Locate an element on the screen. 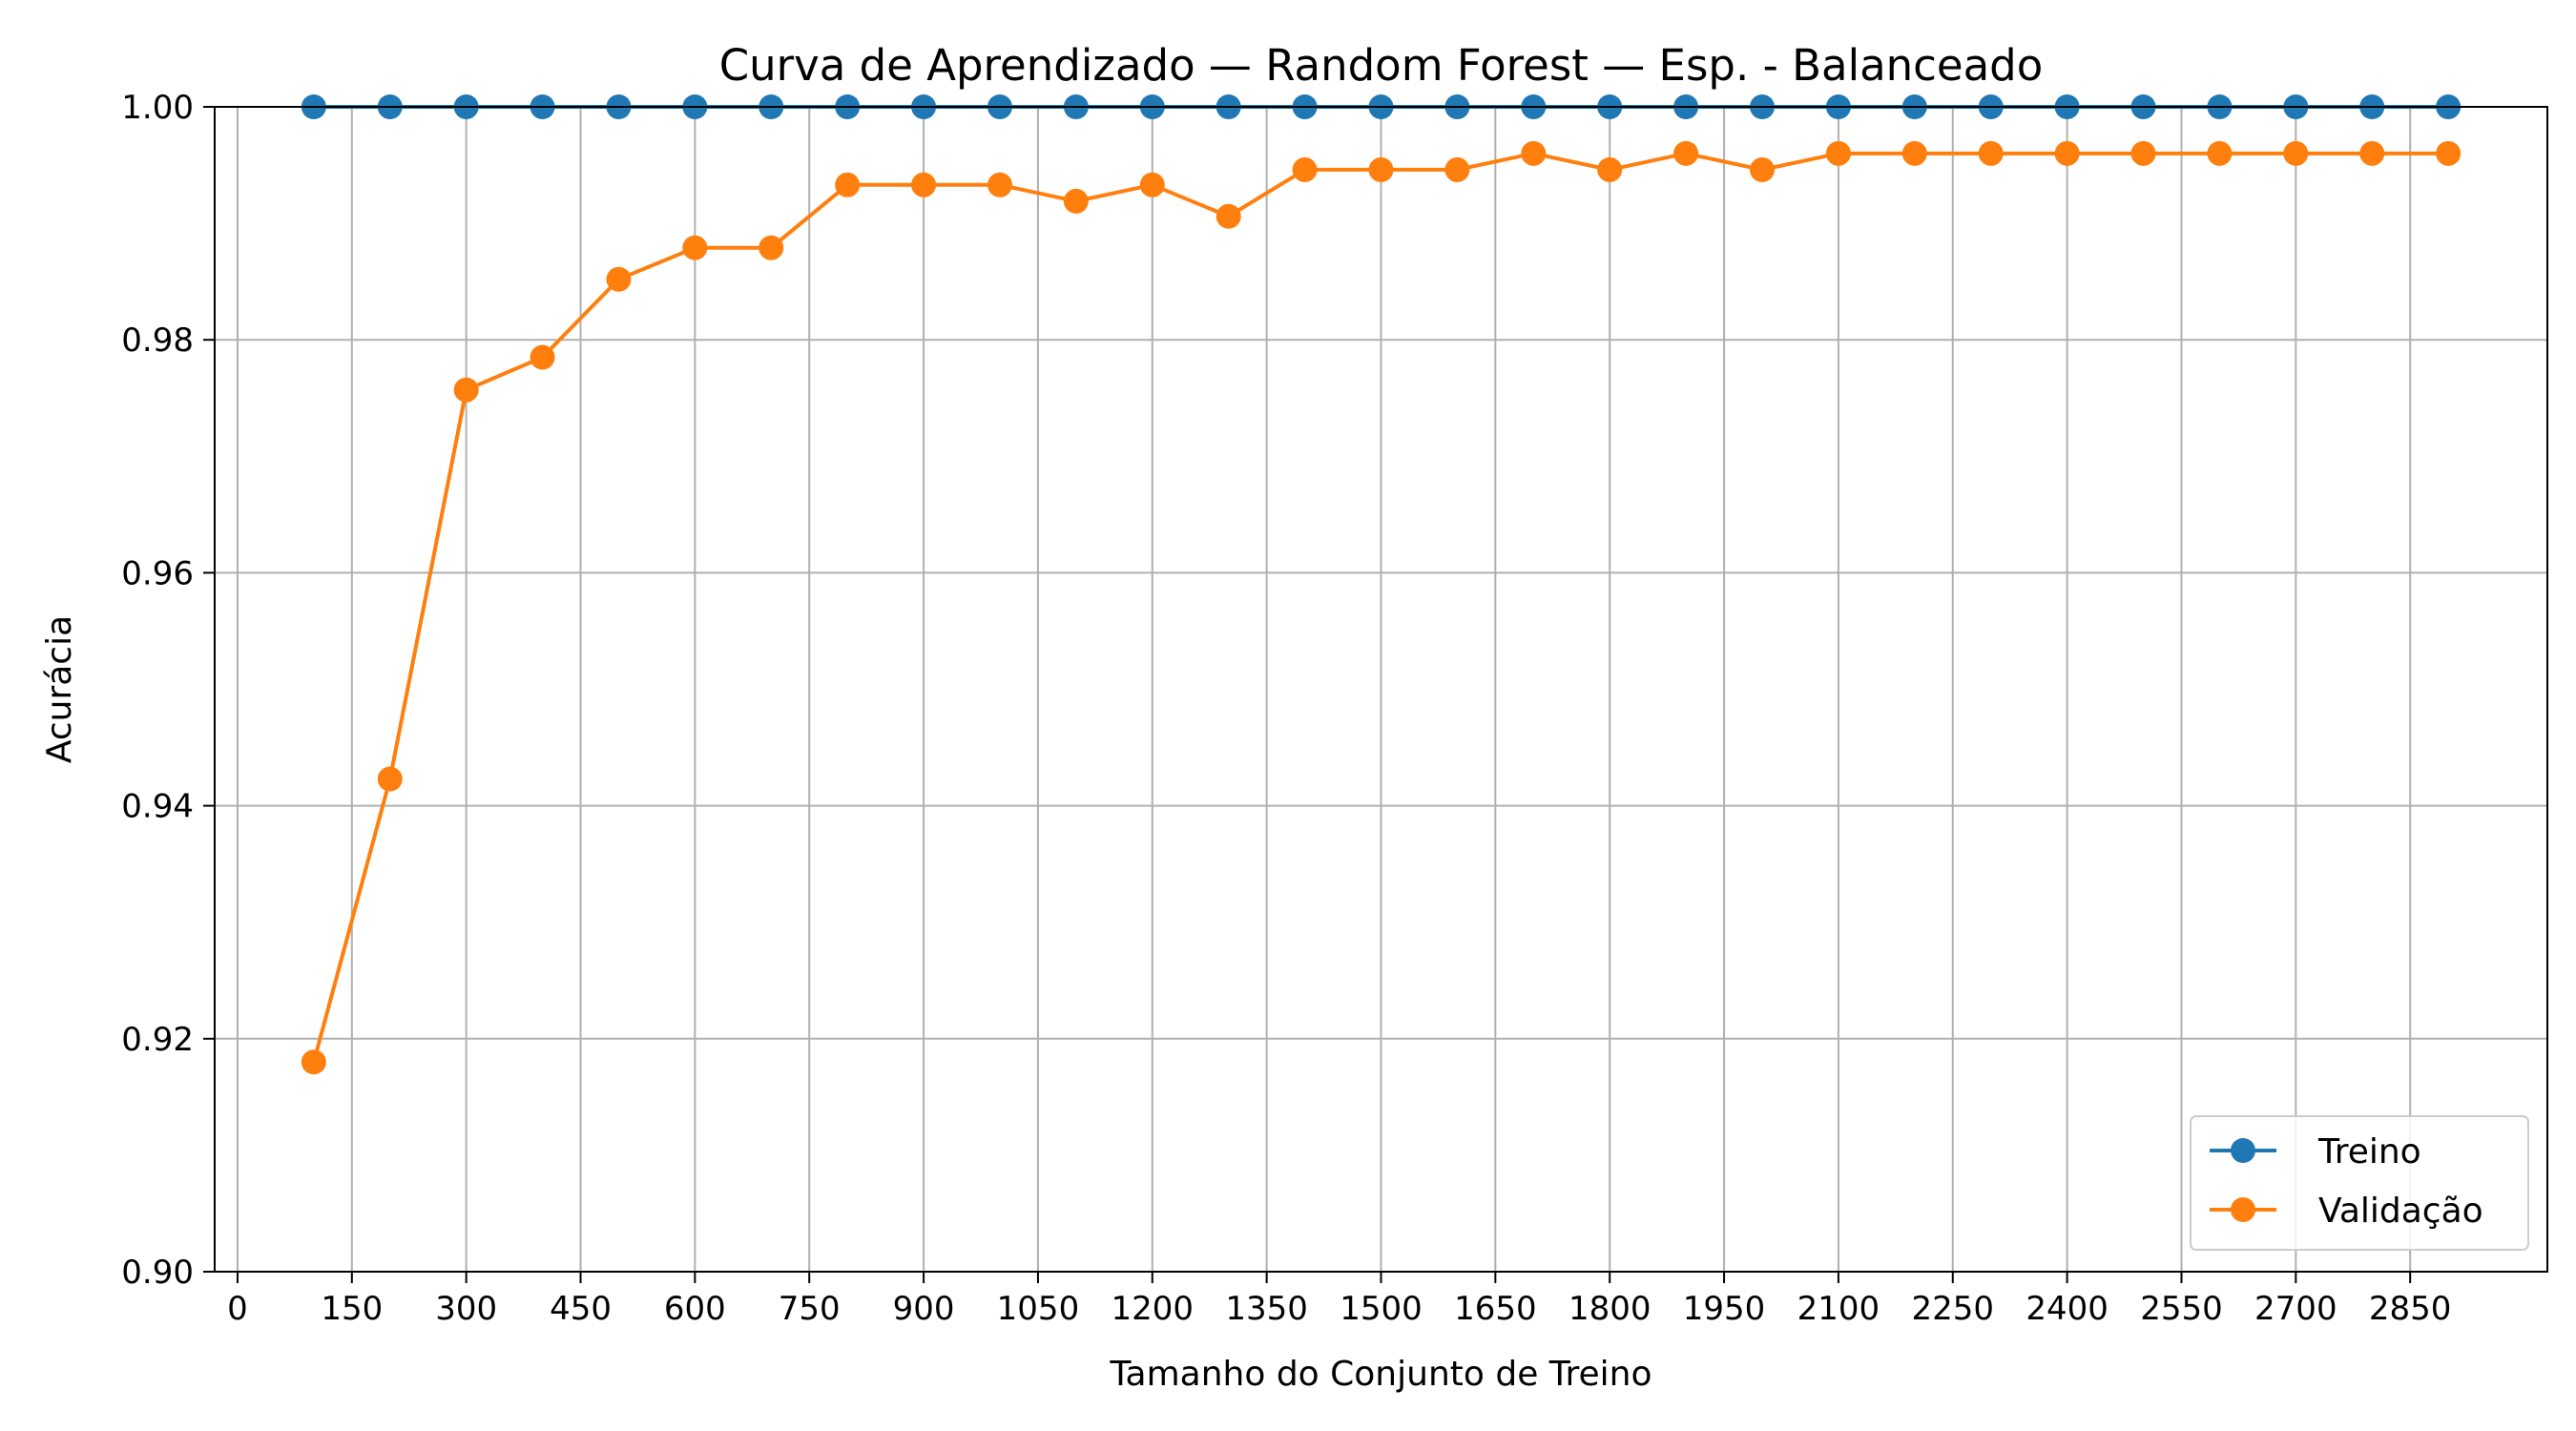 The height and width of the screenshot is (1431, 2576). x-tick-label: 1050 is located at coordinates (1038, 1309).